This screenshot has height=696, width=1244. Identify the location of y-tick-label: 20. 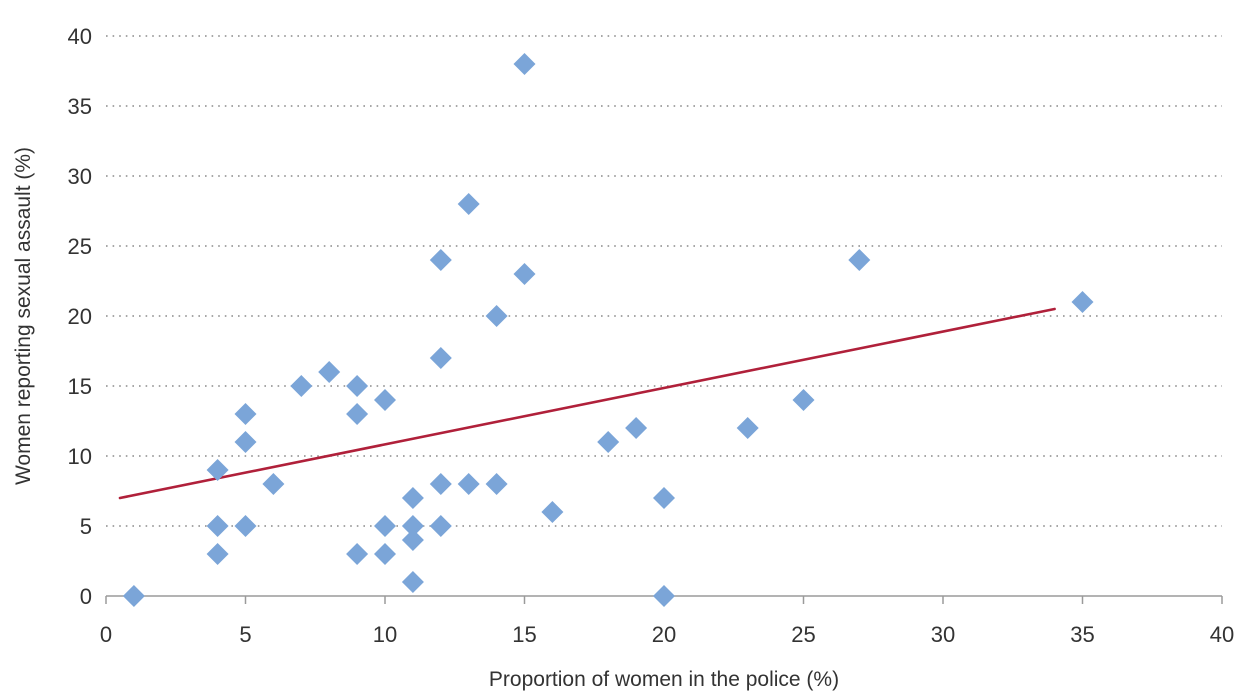
(80, 316).